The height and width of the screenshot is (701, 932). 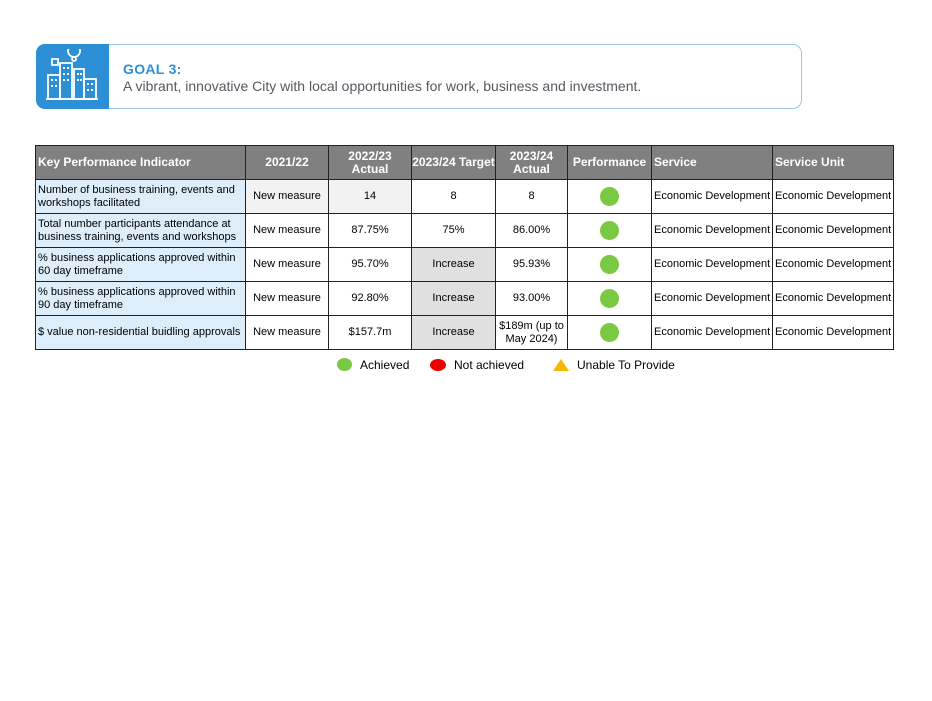 I want to click on goal-title: GOAL 3:, so click(x=152, y=69).